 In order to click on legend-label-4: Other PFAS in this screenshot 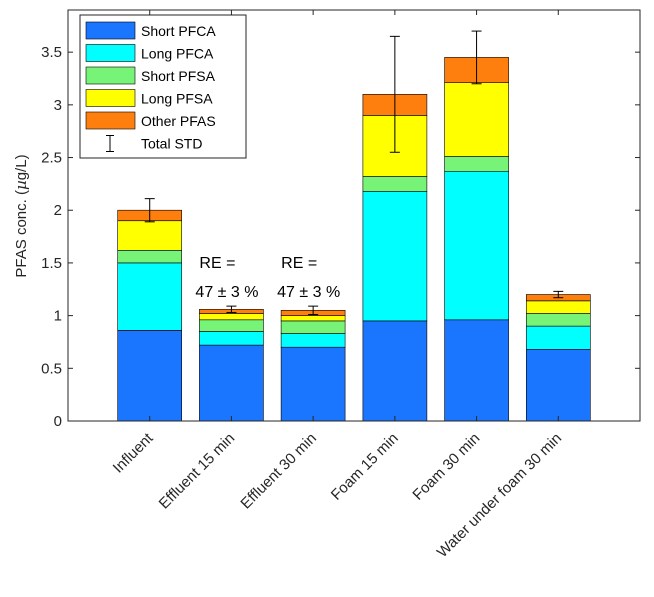, I will do `click(178, 121)`.